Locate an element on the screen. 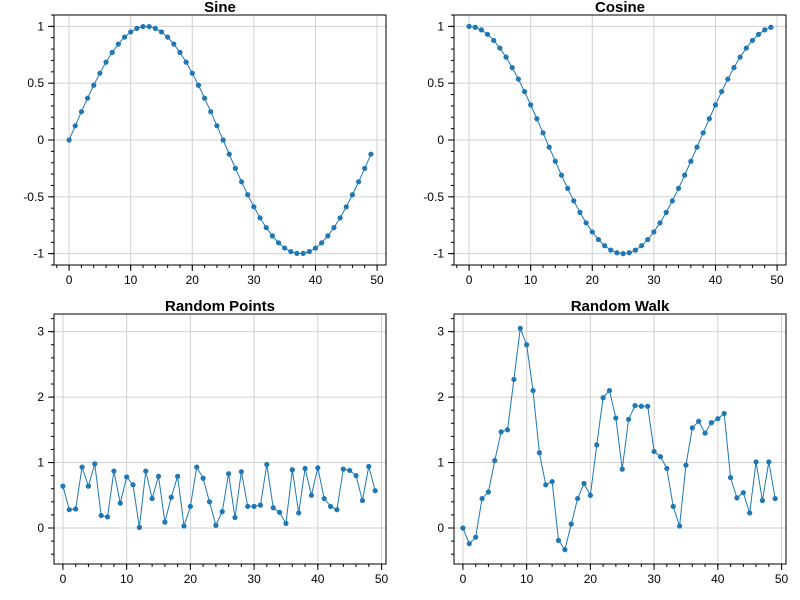 The image size is (800, 600). y-tick-label: -1 is located at coordinates (438, 254).